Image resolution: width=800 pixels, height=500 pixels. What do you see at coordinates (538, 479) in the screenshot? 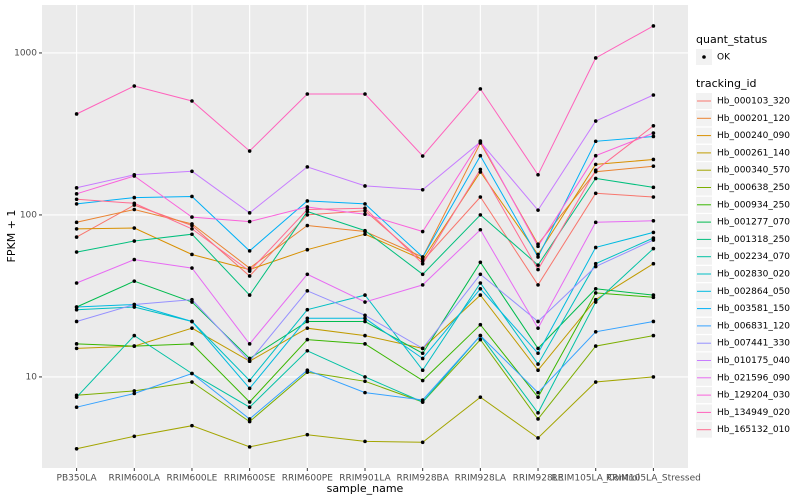
I see `x-tick-label: RRIM928LE` at bounding box center [538, 479].